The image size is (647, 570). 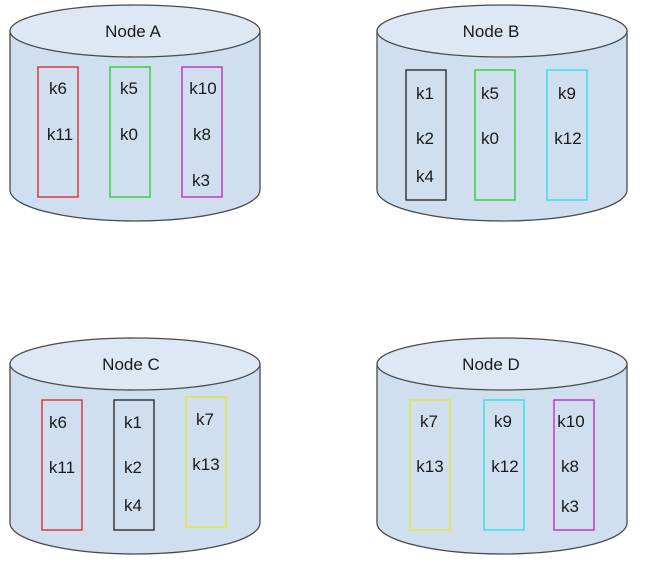 I want to click on node-d-group-1-key-1: k7, so click(x=429, y=421).